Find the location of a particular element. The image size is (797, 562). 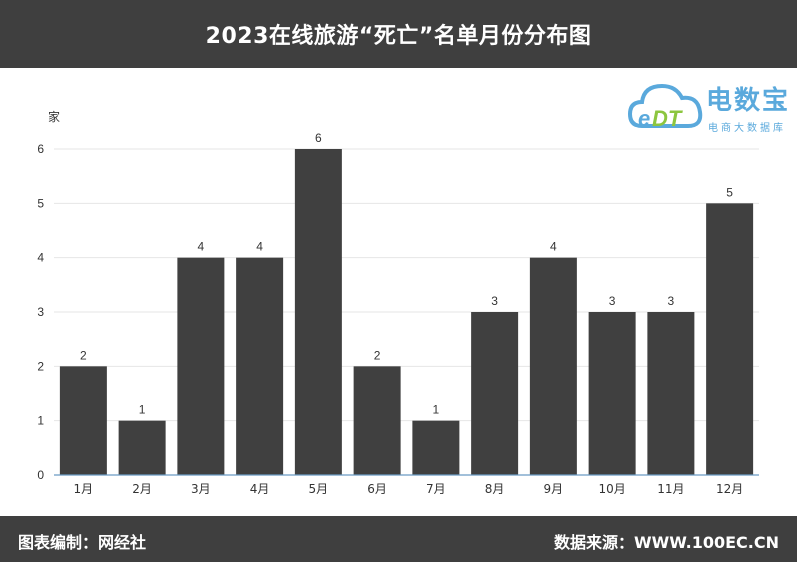

chart-title-bar: 2023在线旅游“死亡”名单月份分布图 is located at coordinates (398, 34).